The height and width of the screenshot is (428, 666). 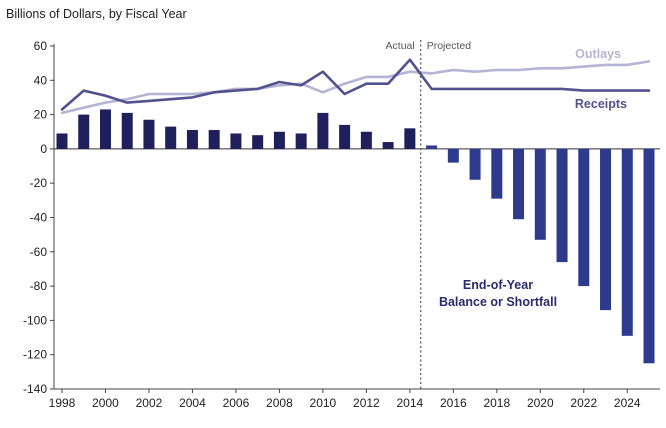 What do you see at coordinates (498, 302) in the screenshot?
I see `balance-label-line-2: Balance or Shortfall` at bounding box center [498, 302].